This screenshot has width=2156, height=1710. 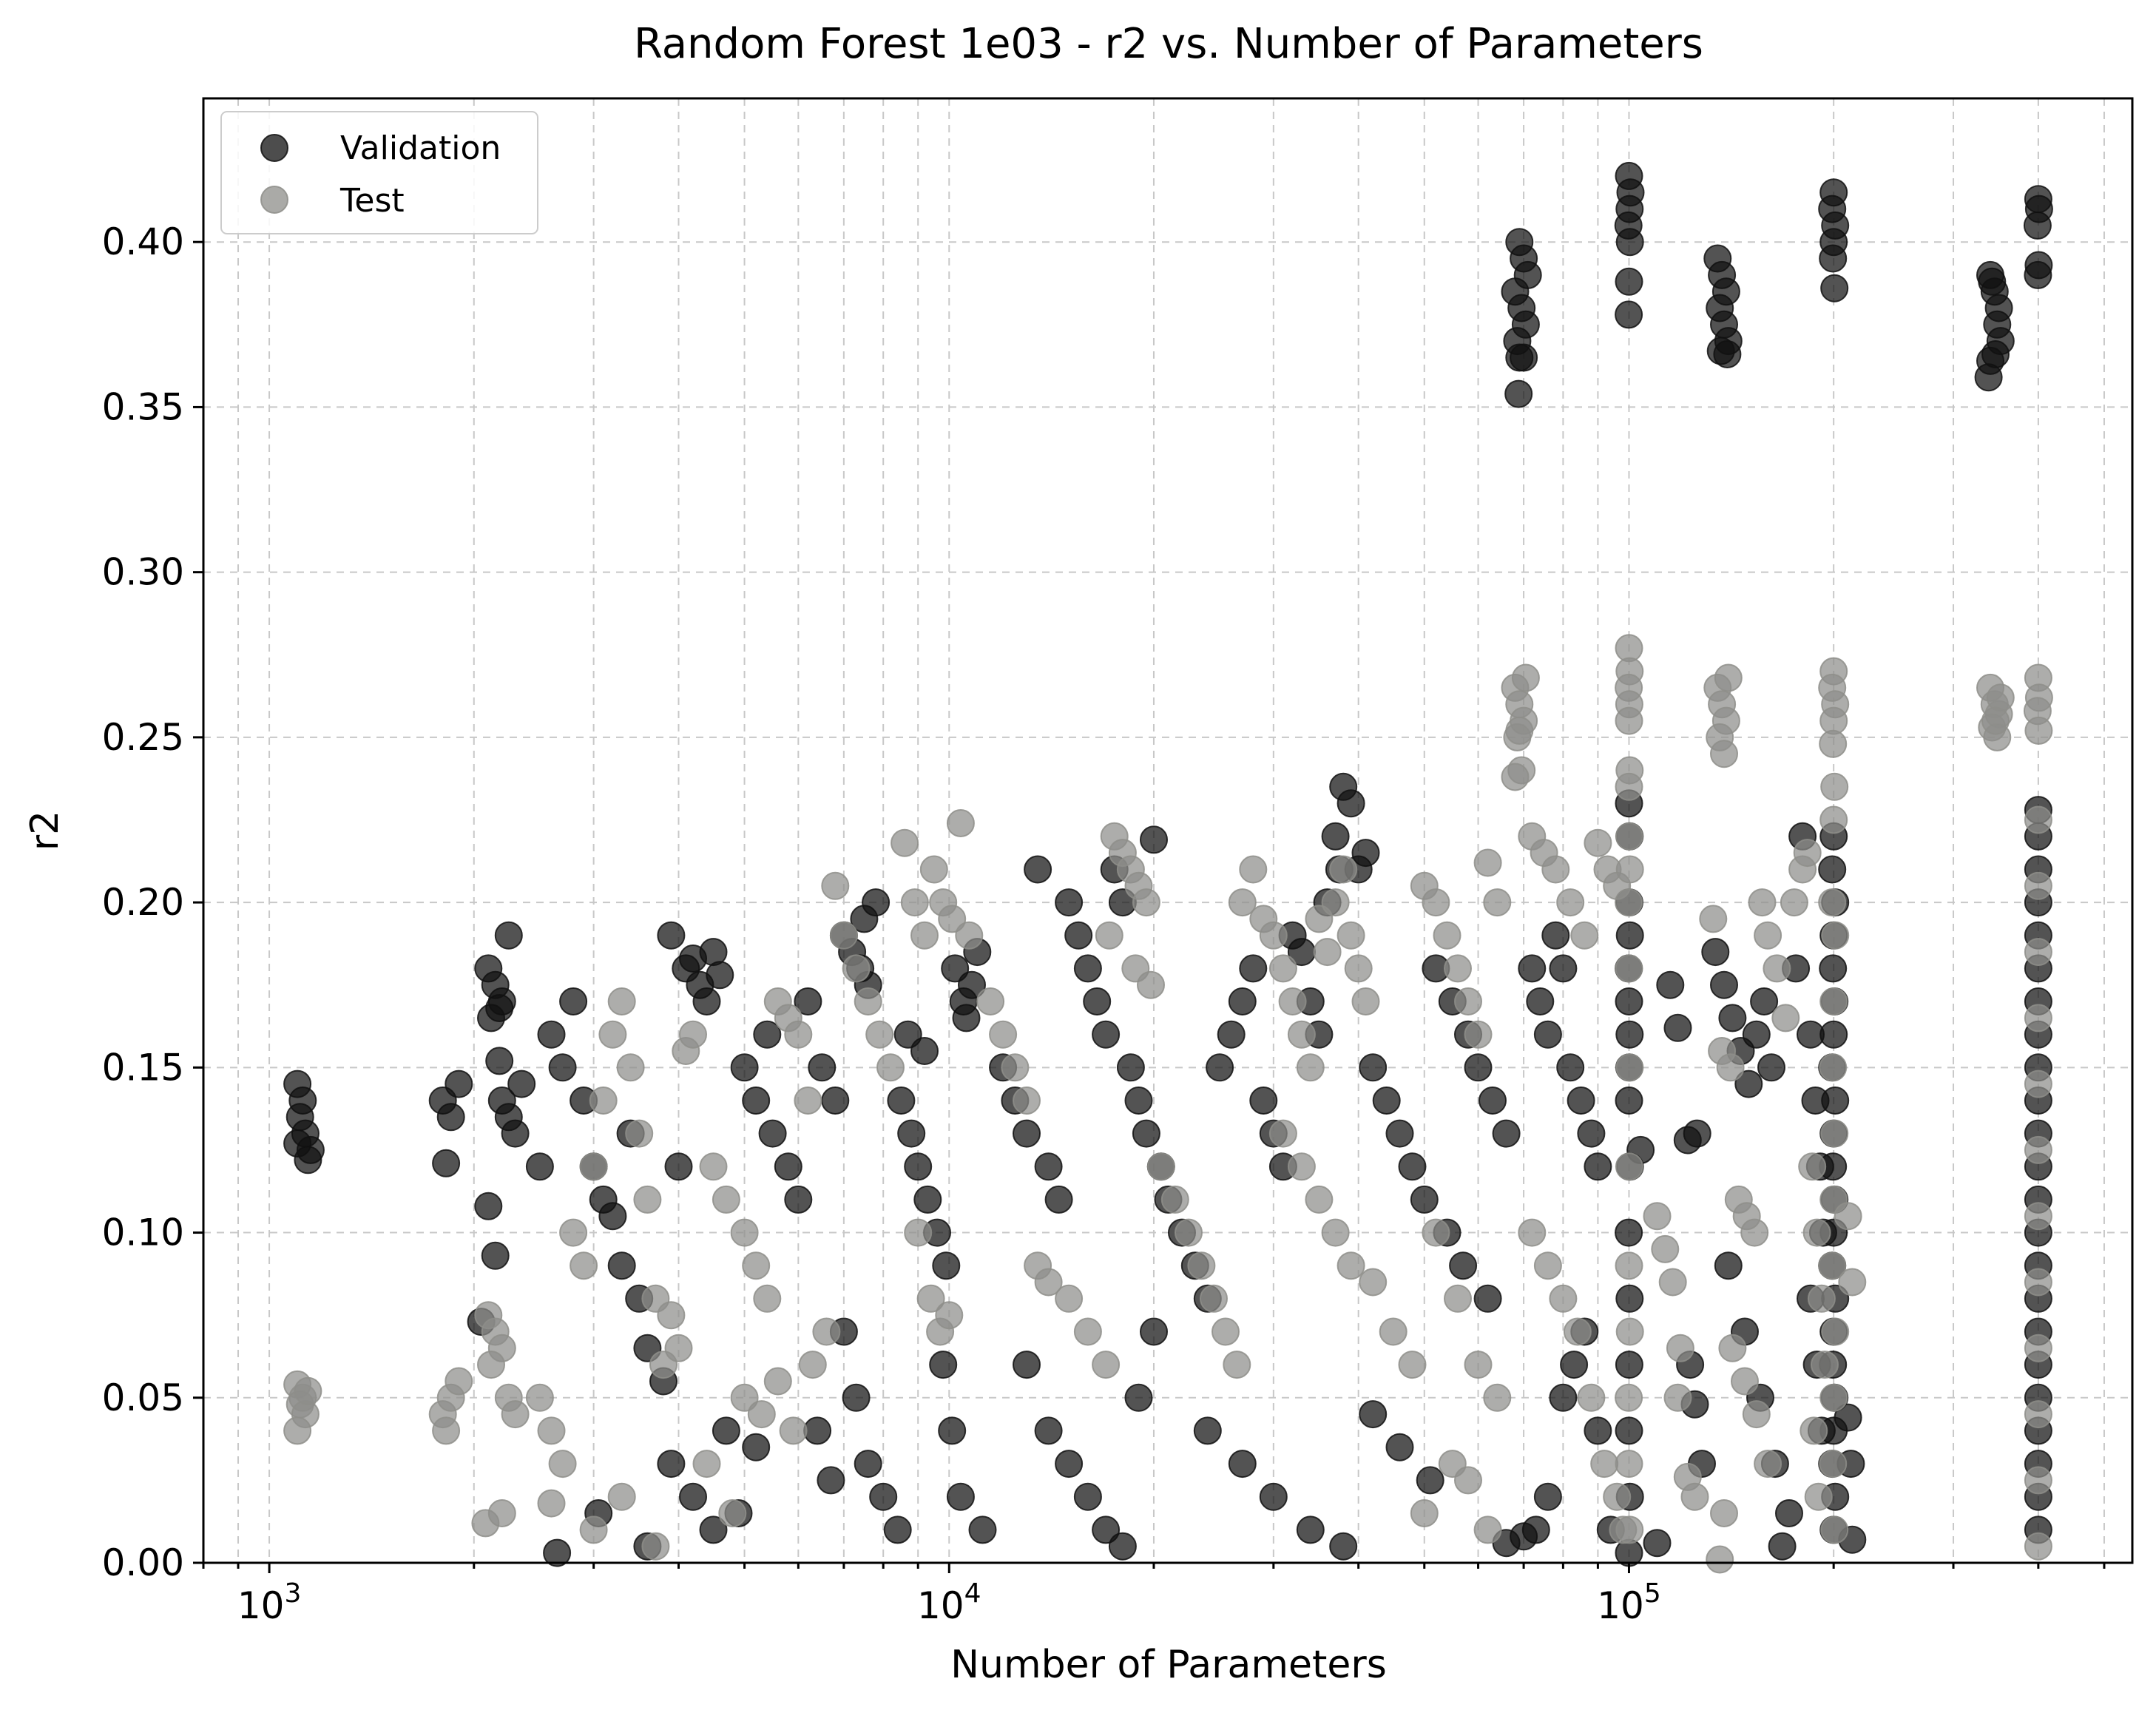 I want to click on legend-label-test: Test, so click(x=372, y=201).